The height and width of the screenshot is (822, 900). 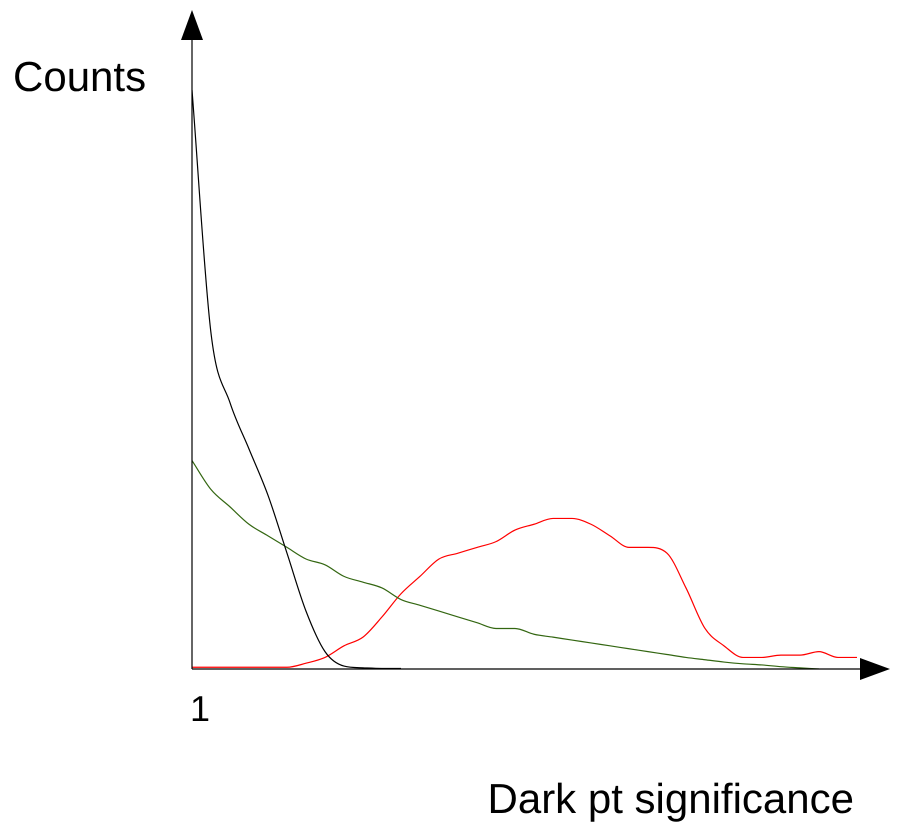 I want to click on y-axis-title: Counts, so click(x=79, y=76).